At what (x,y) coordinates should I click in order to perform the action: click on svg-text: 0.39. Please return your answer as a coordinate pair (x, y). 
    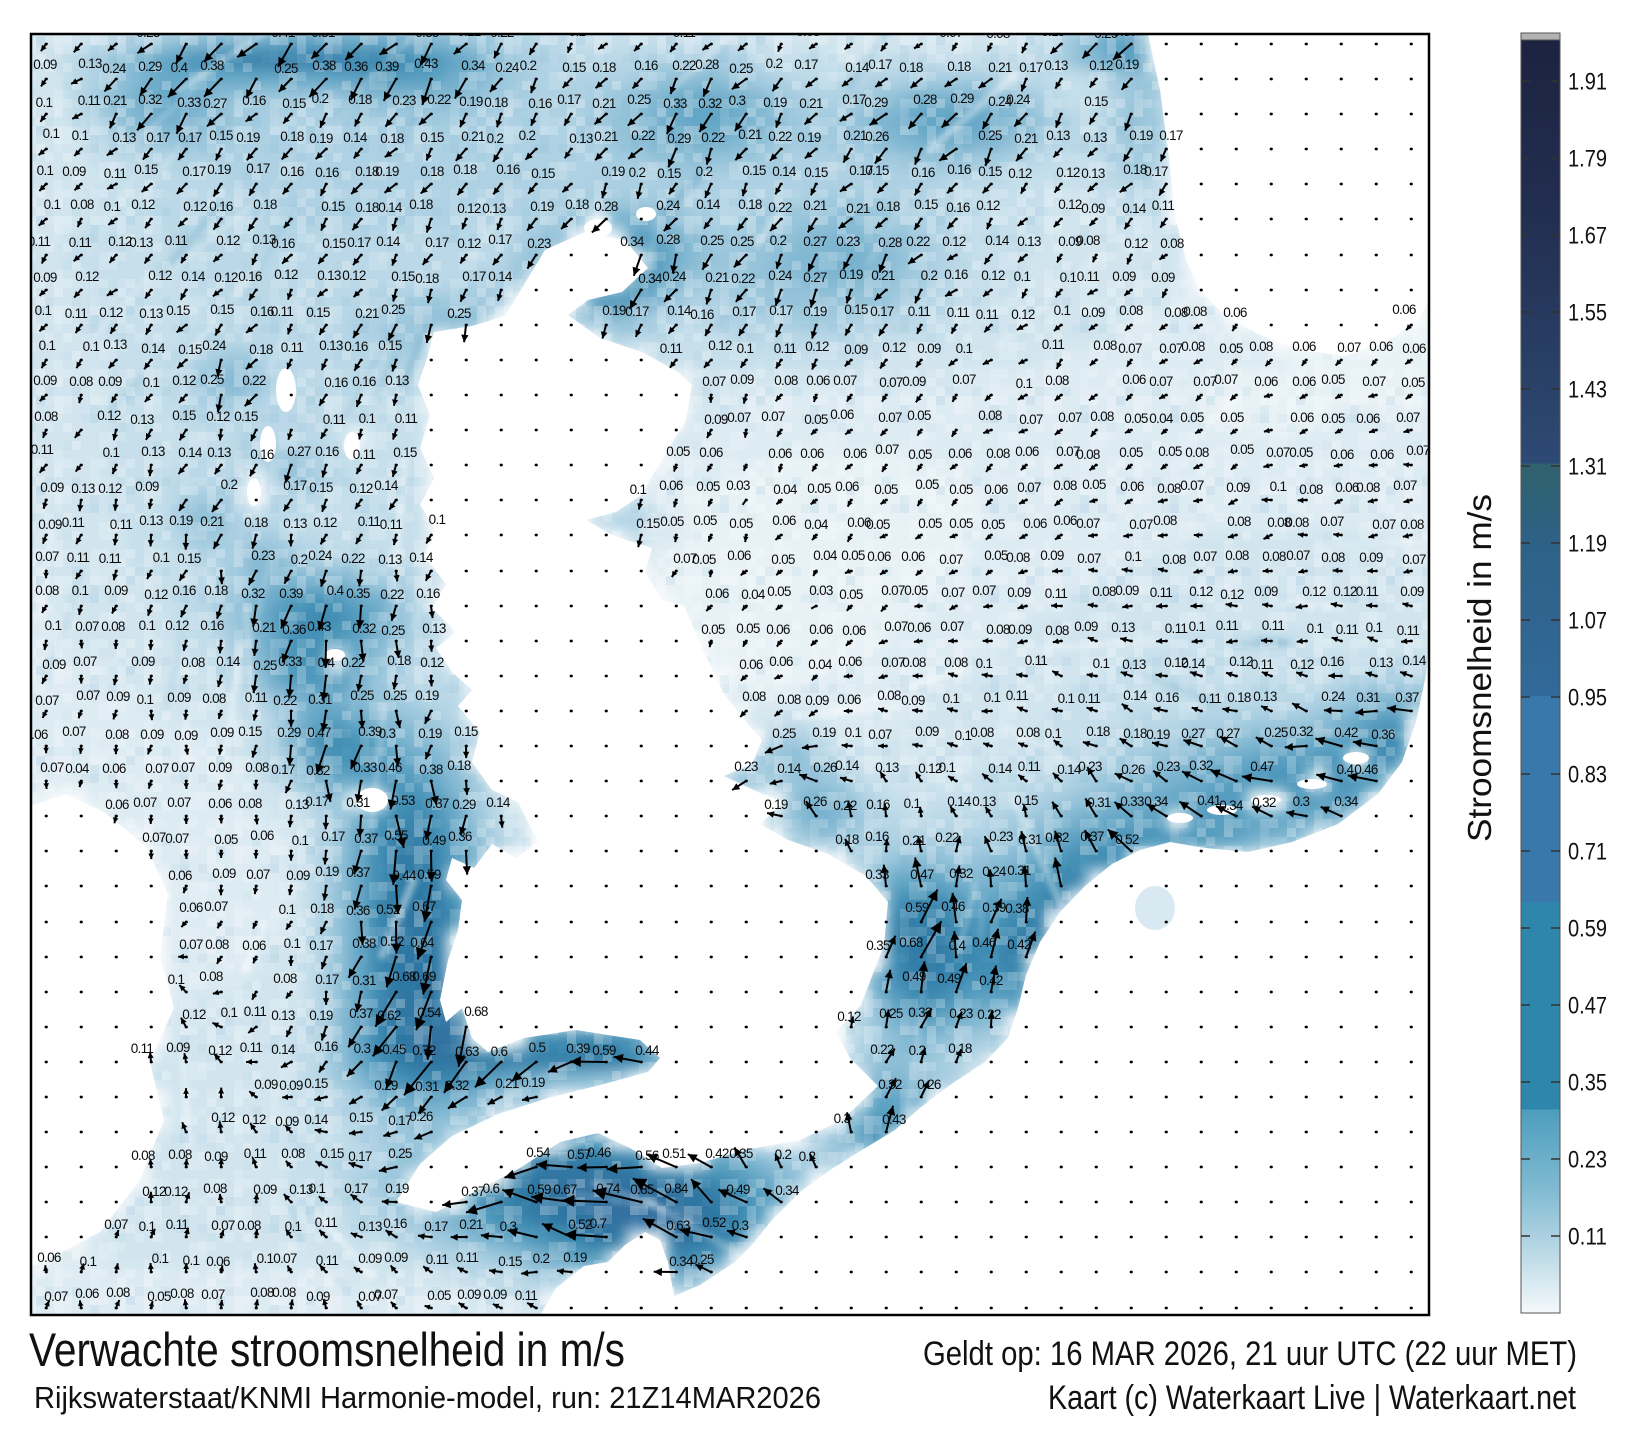
    Looking at the image, I should click on (387, 66).